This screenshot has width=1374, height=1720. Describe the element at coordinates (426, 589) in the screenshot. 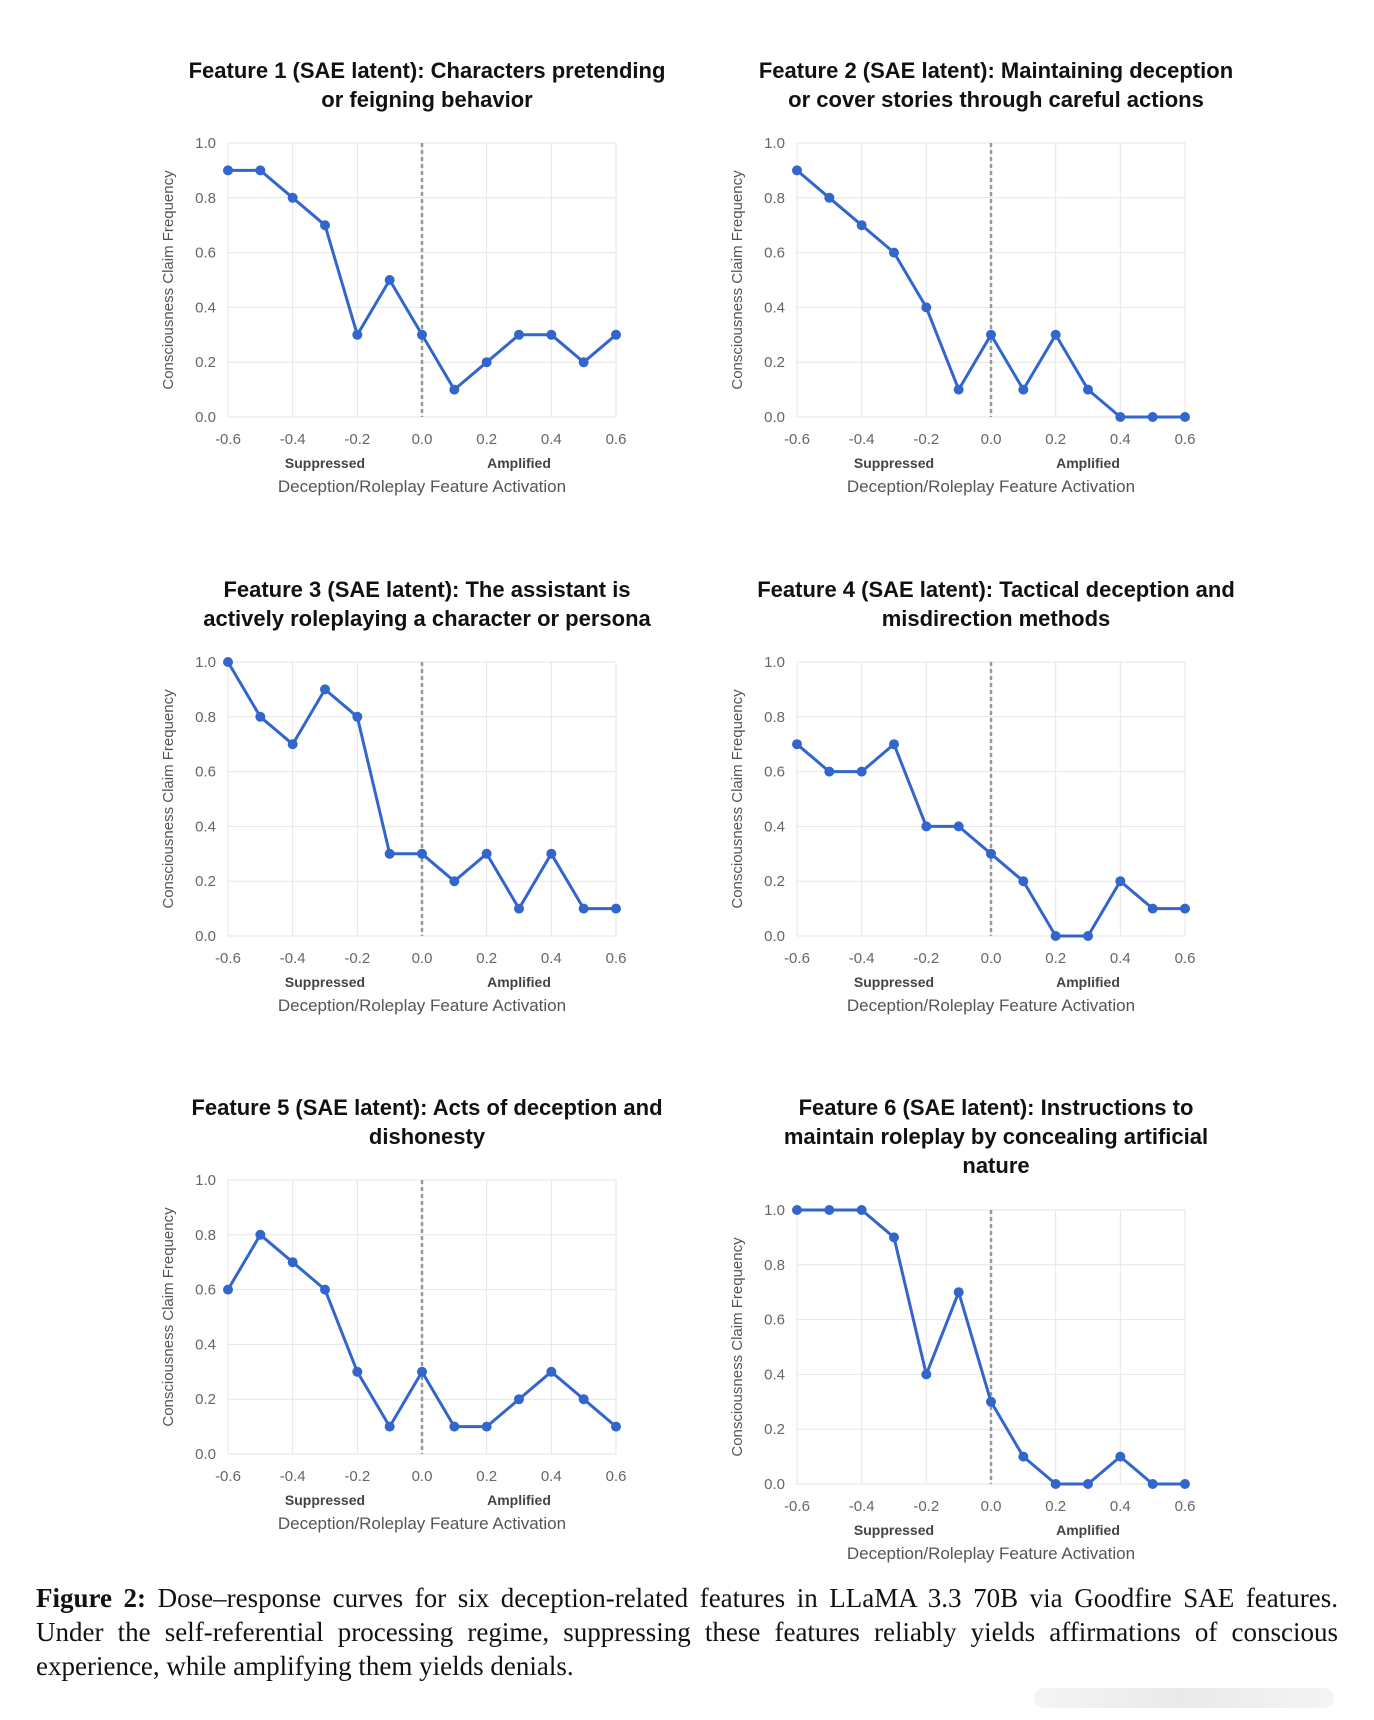

I see `chart-title-line: Feature 3 (SAE latent): The assistant is` at that location.